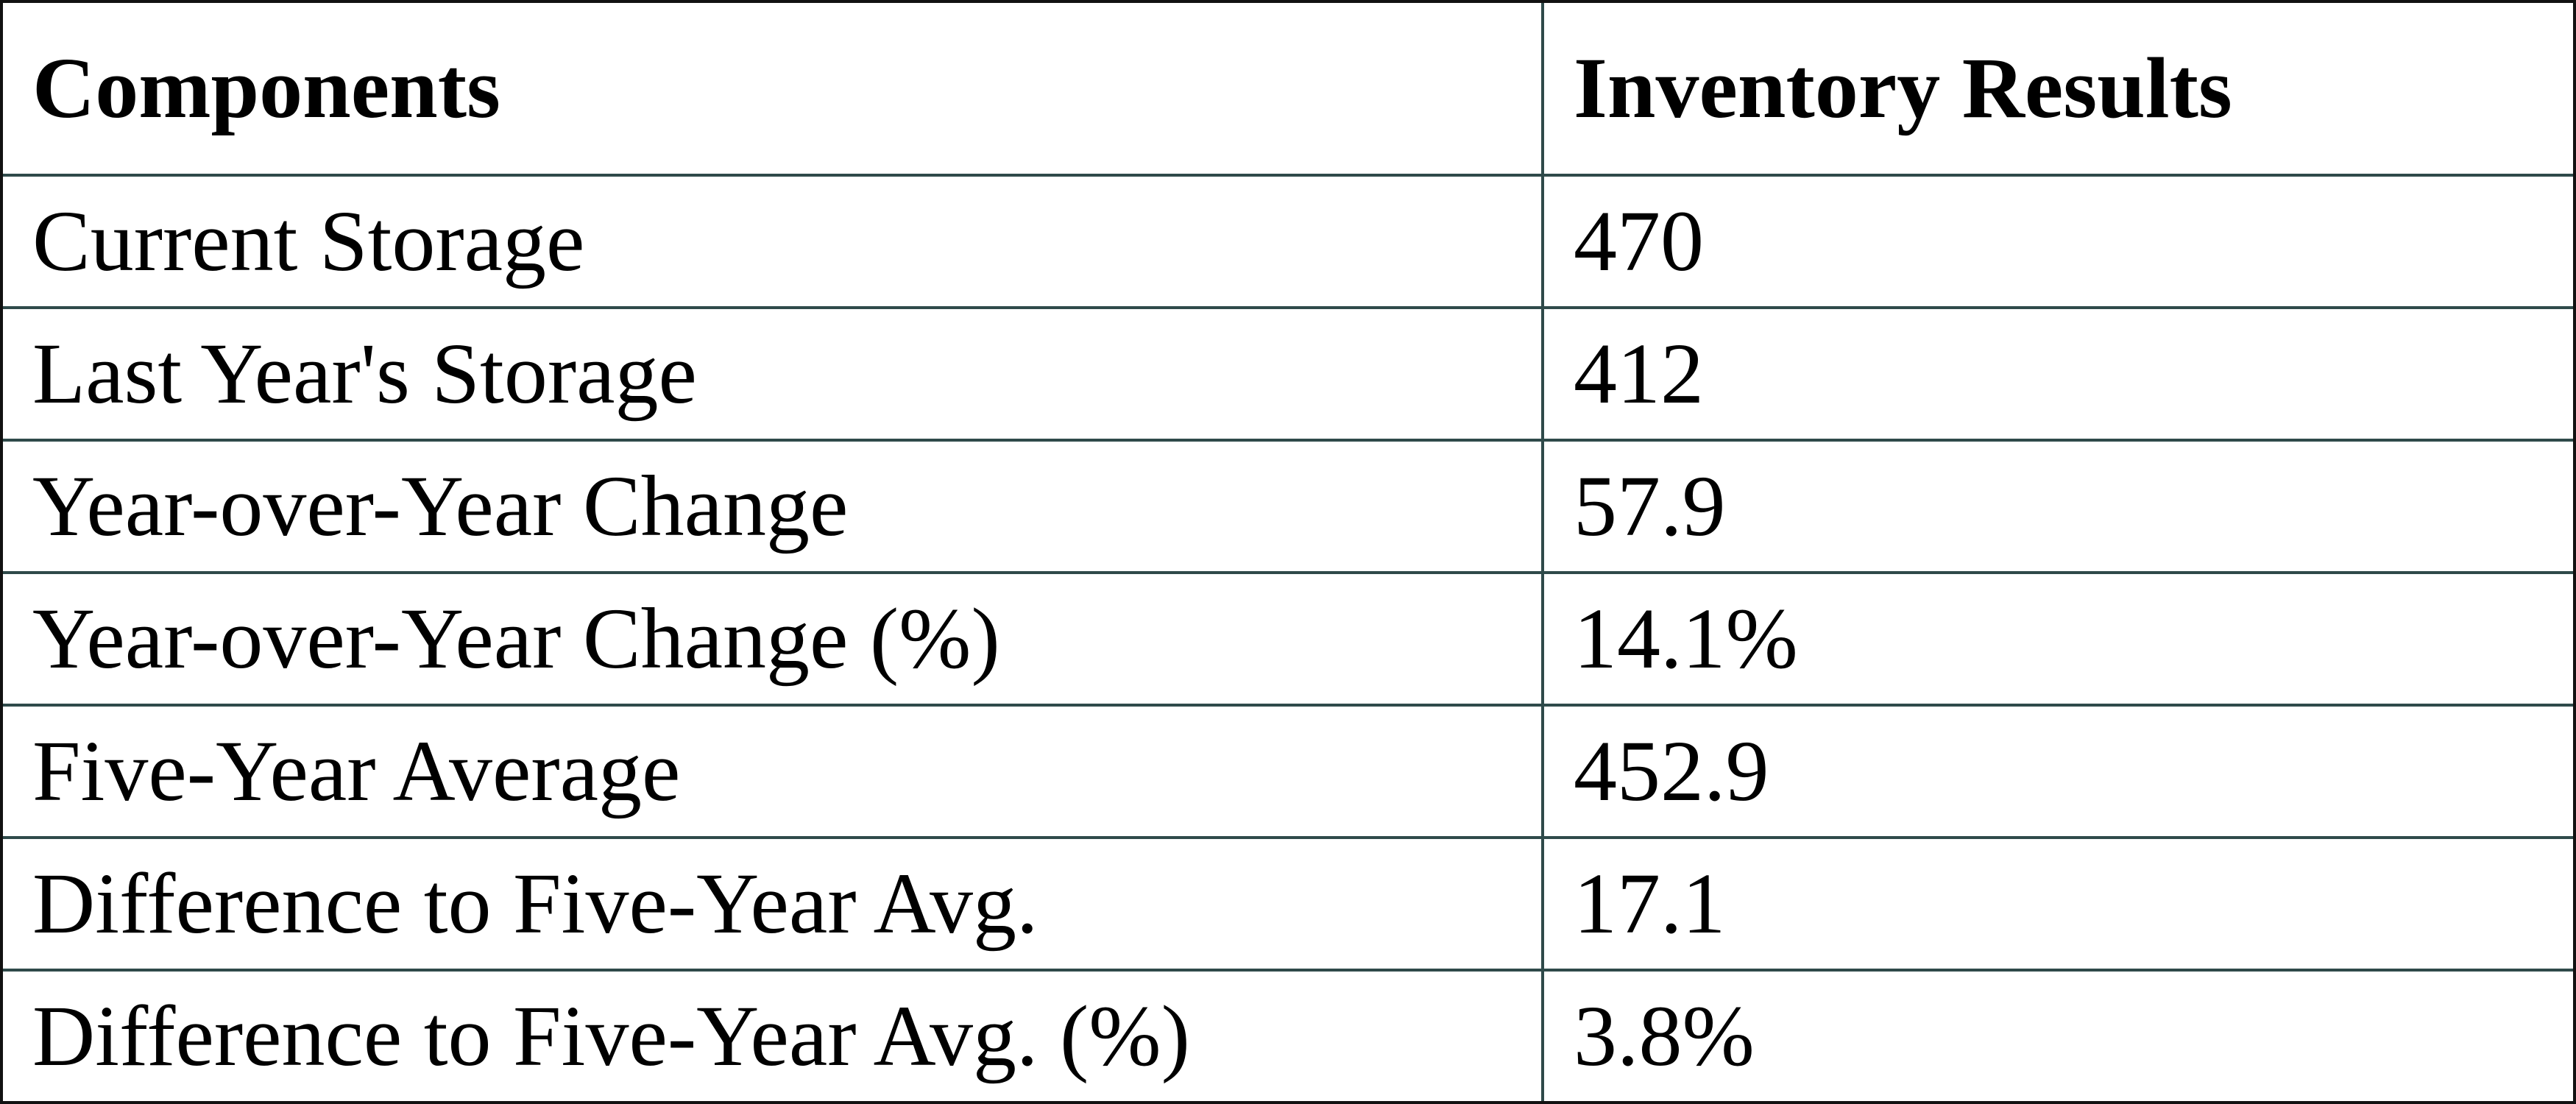  I want to click on component-cell: Five-Year Average, so click(772, 771).